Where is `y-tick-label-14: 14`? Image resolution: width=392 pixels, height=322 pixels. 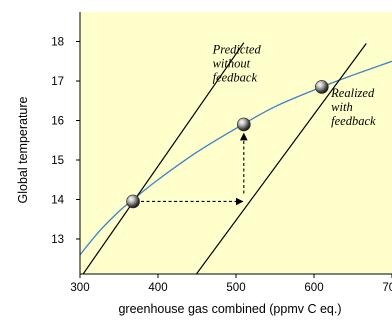
y-tick-label-14: 14 is located at coordinates (57, 201).